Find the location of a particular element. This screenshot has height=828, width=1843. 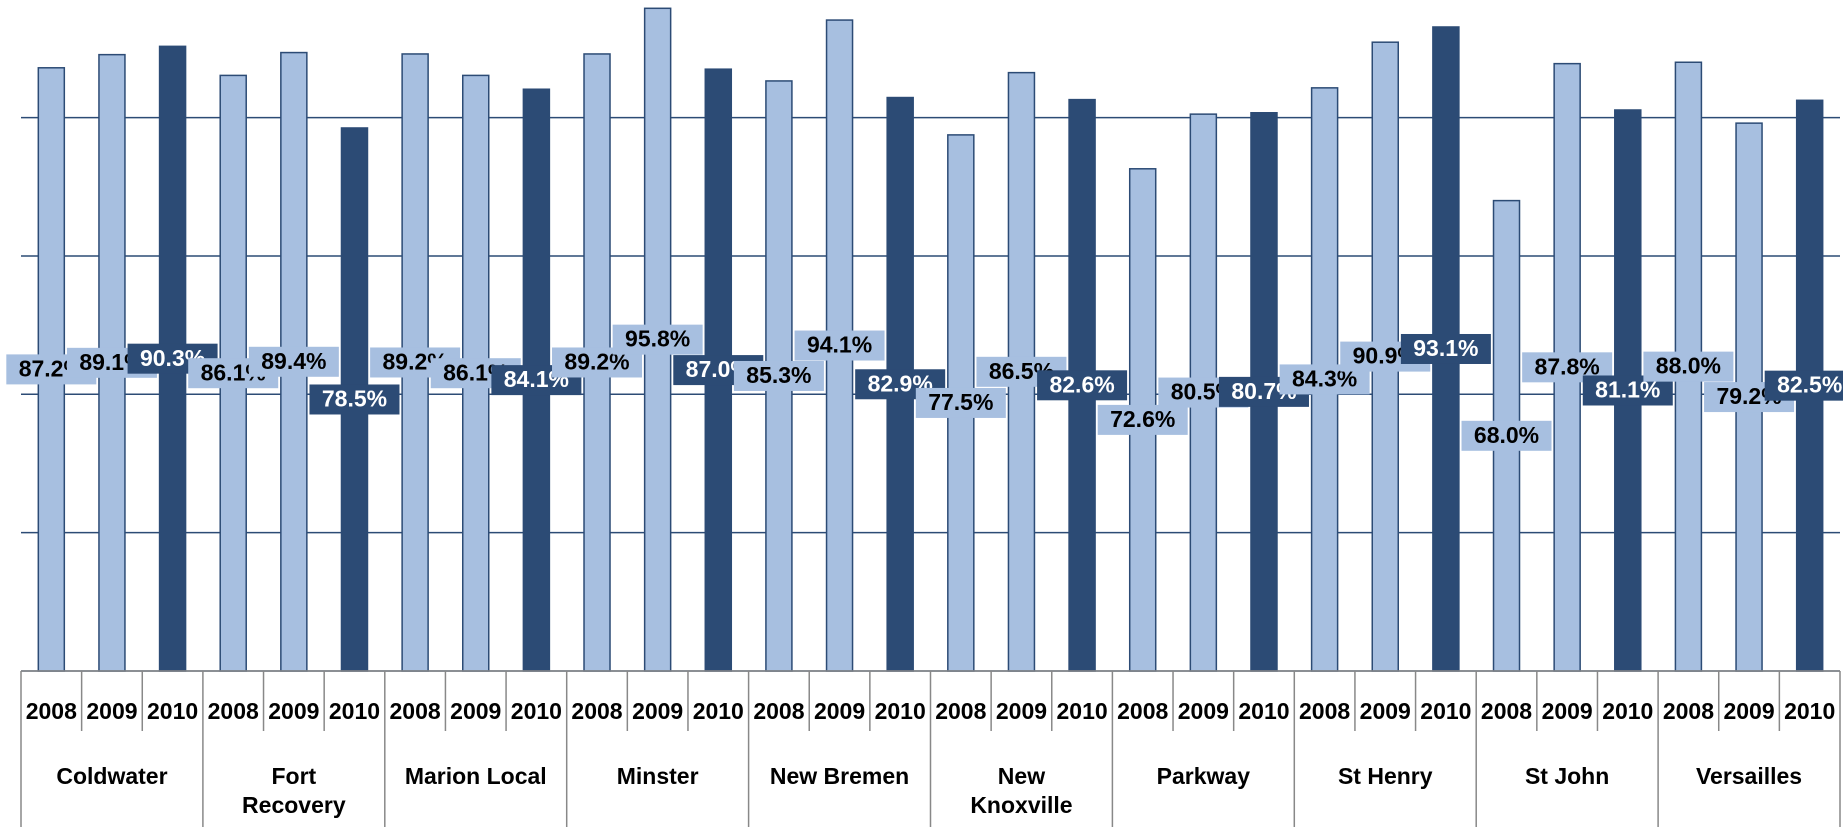

data-label: 78.5% is located at coordinates (354, 399).